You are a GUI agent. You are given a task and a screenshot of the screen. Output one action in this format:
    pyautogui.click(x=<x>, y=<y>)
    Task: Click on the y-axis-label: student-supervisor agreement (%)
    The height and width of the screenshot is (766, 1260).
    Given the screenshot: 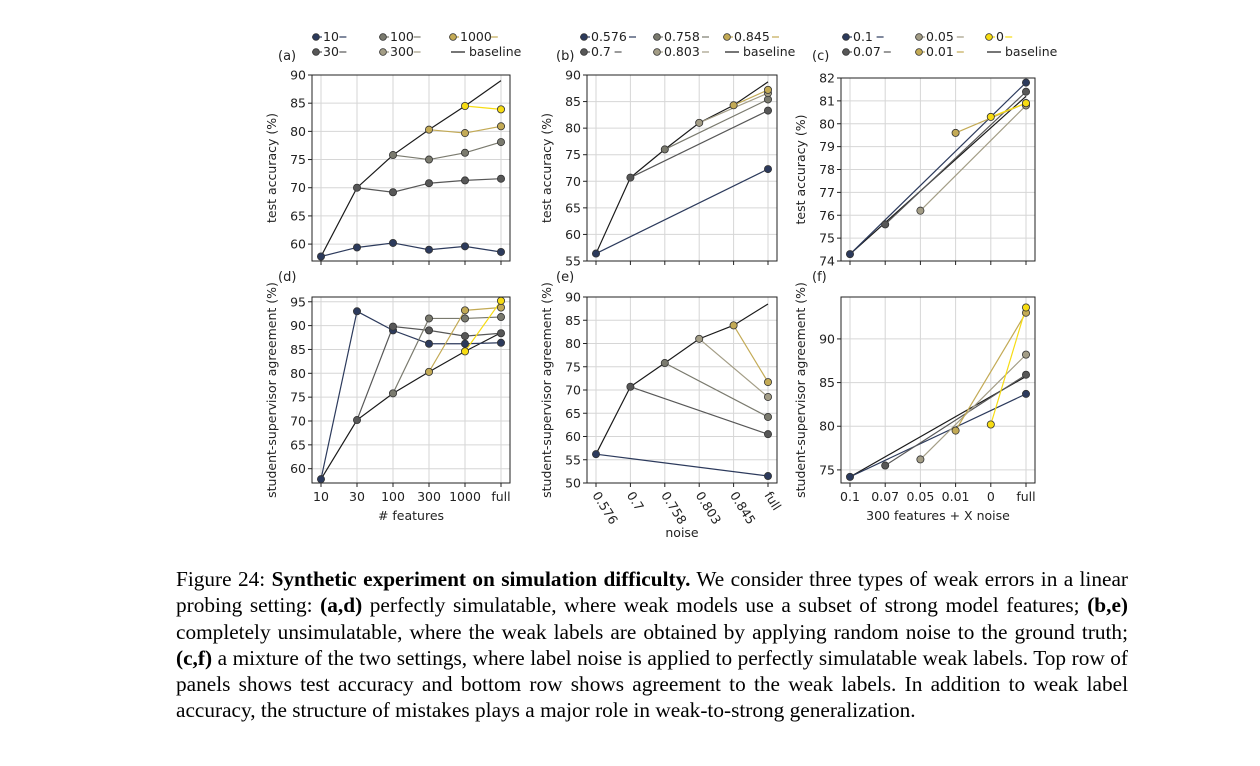 What is the action you would take?
    pyautogui.click(x=546, y=390)
    